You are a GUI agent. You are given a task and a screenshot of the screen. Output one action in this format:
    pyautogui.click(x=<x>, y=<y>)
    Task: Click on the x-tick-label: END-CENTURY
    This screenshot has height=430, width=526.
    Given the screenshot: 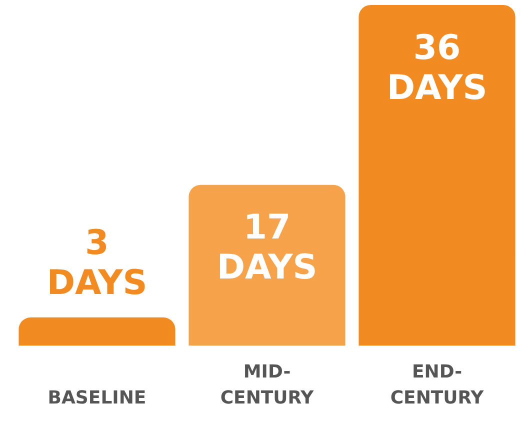 What is the action you would take?
    pyautogui.click(x=437, y=385)
    